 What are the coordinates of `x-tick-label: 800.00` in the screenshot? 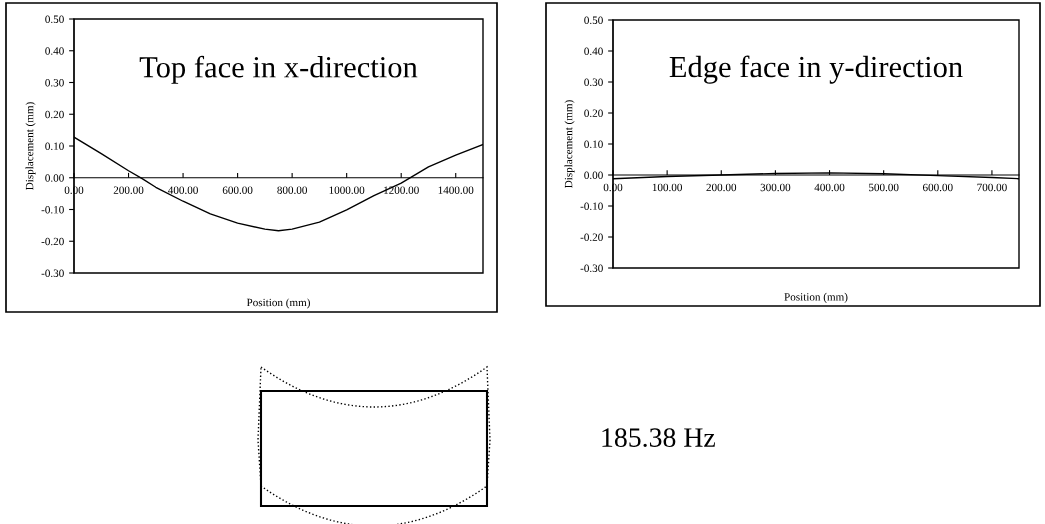 It's located at (292, 190).